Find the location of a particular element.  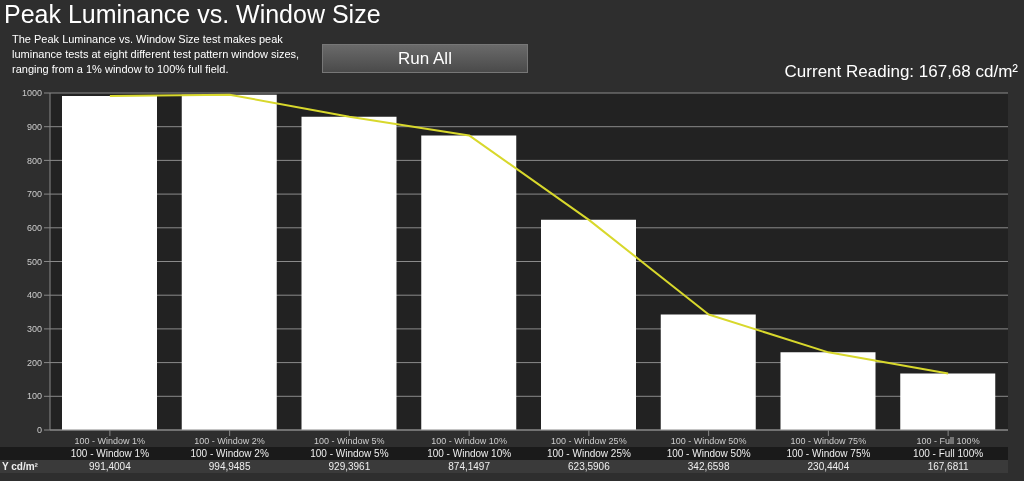

text: Y cd/m² is located at coordinates (20, 466).